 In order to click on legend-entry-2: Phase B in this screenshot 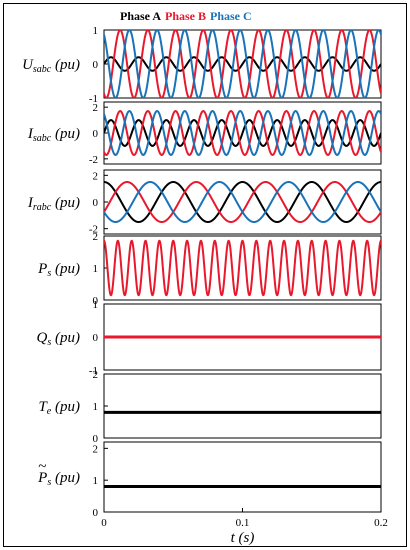, I will do `click(185, 16)`.